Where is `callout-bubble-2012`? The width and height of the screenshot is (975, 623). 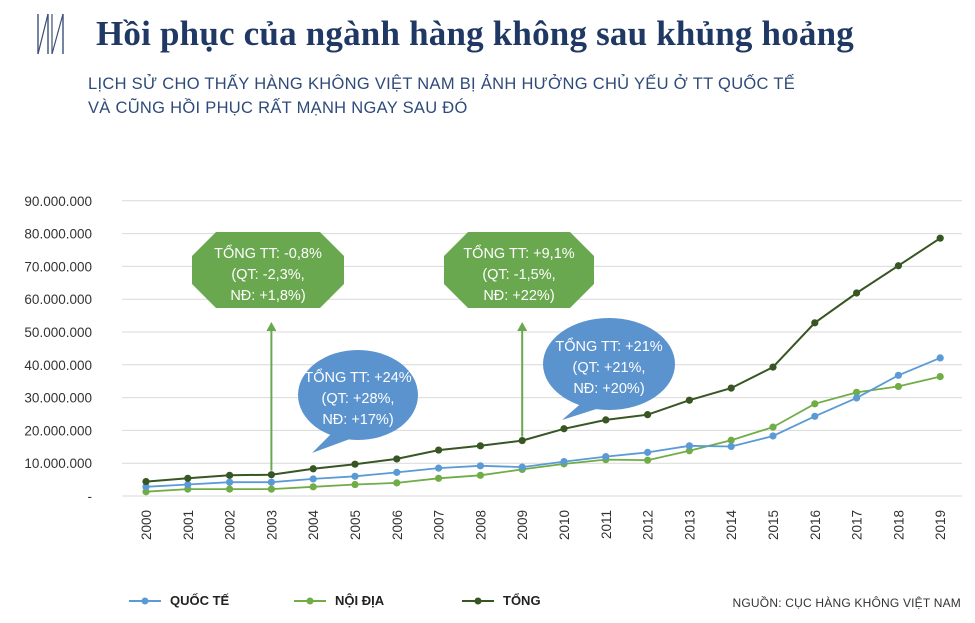
callout-bubble-2012 is located at coordinates (609, 364).